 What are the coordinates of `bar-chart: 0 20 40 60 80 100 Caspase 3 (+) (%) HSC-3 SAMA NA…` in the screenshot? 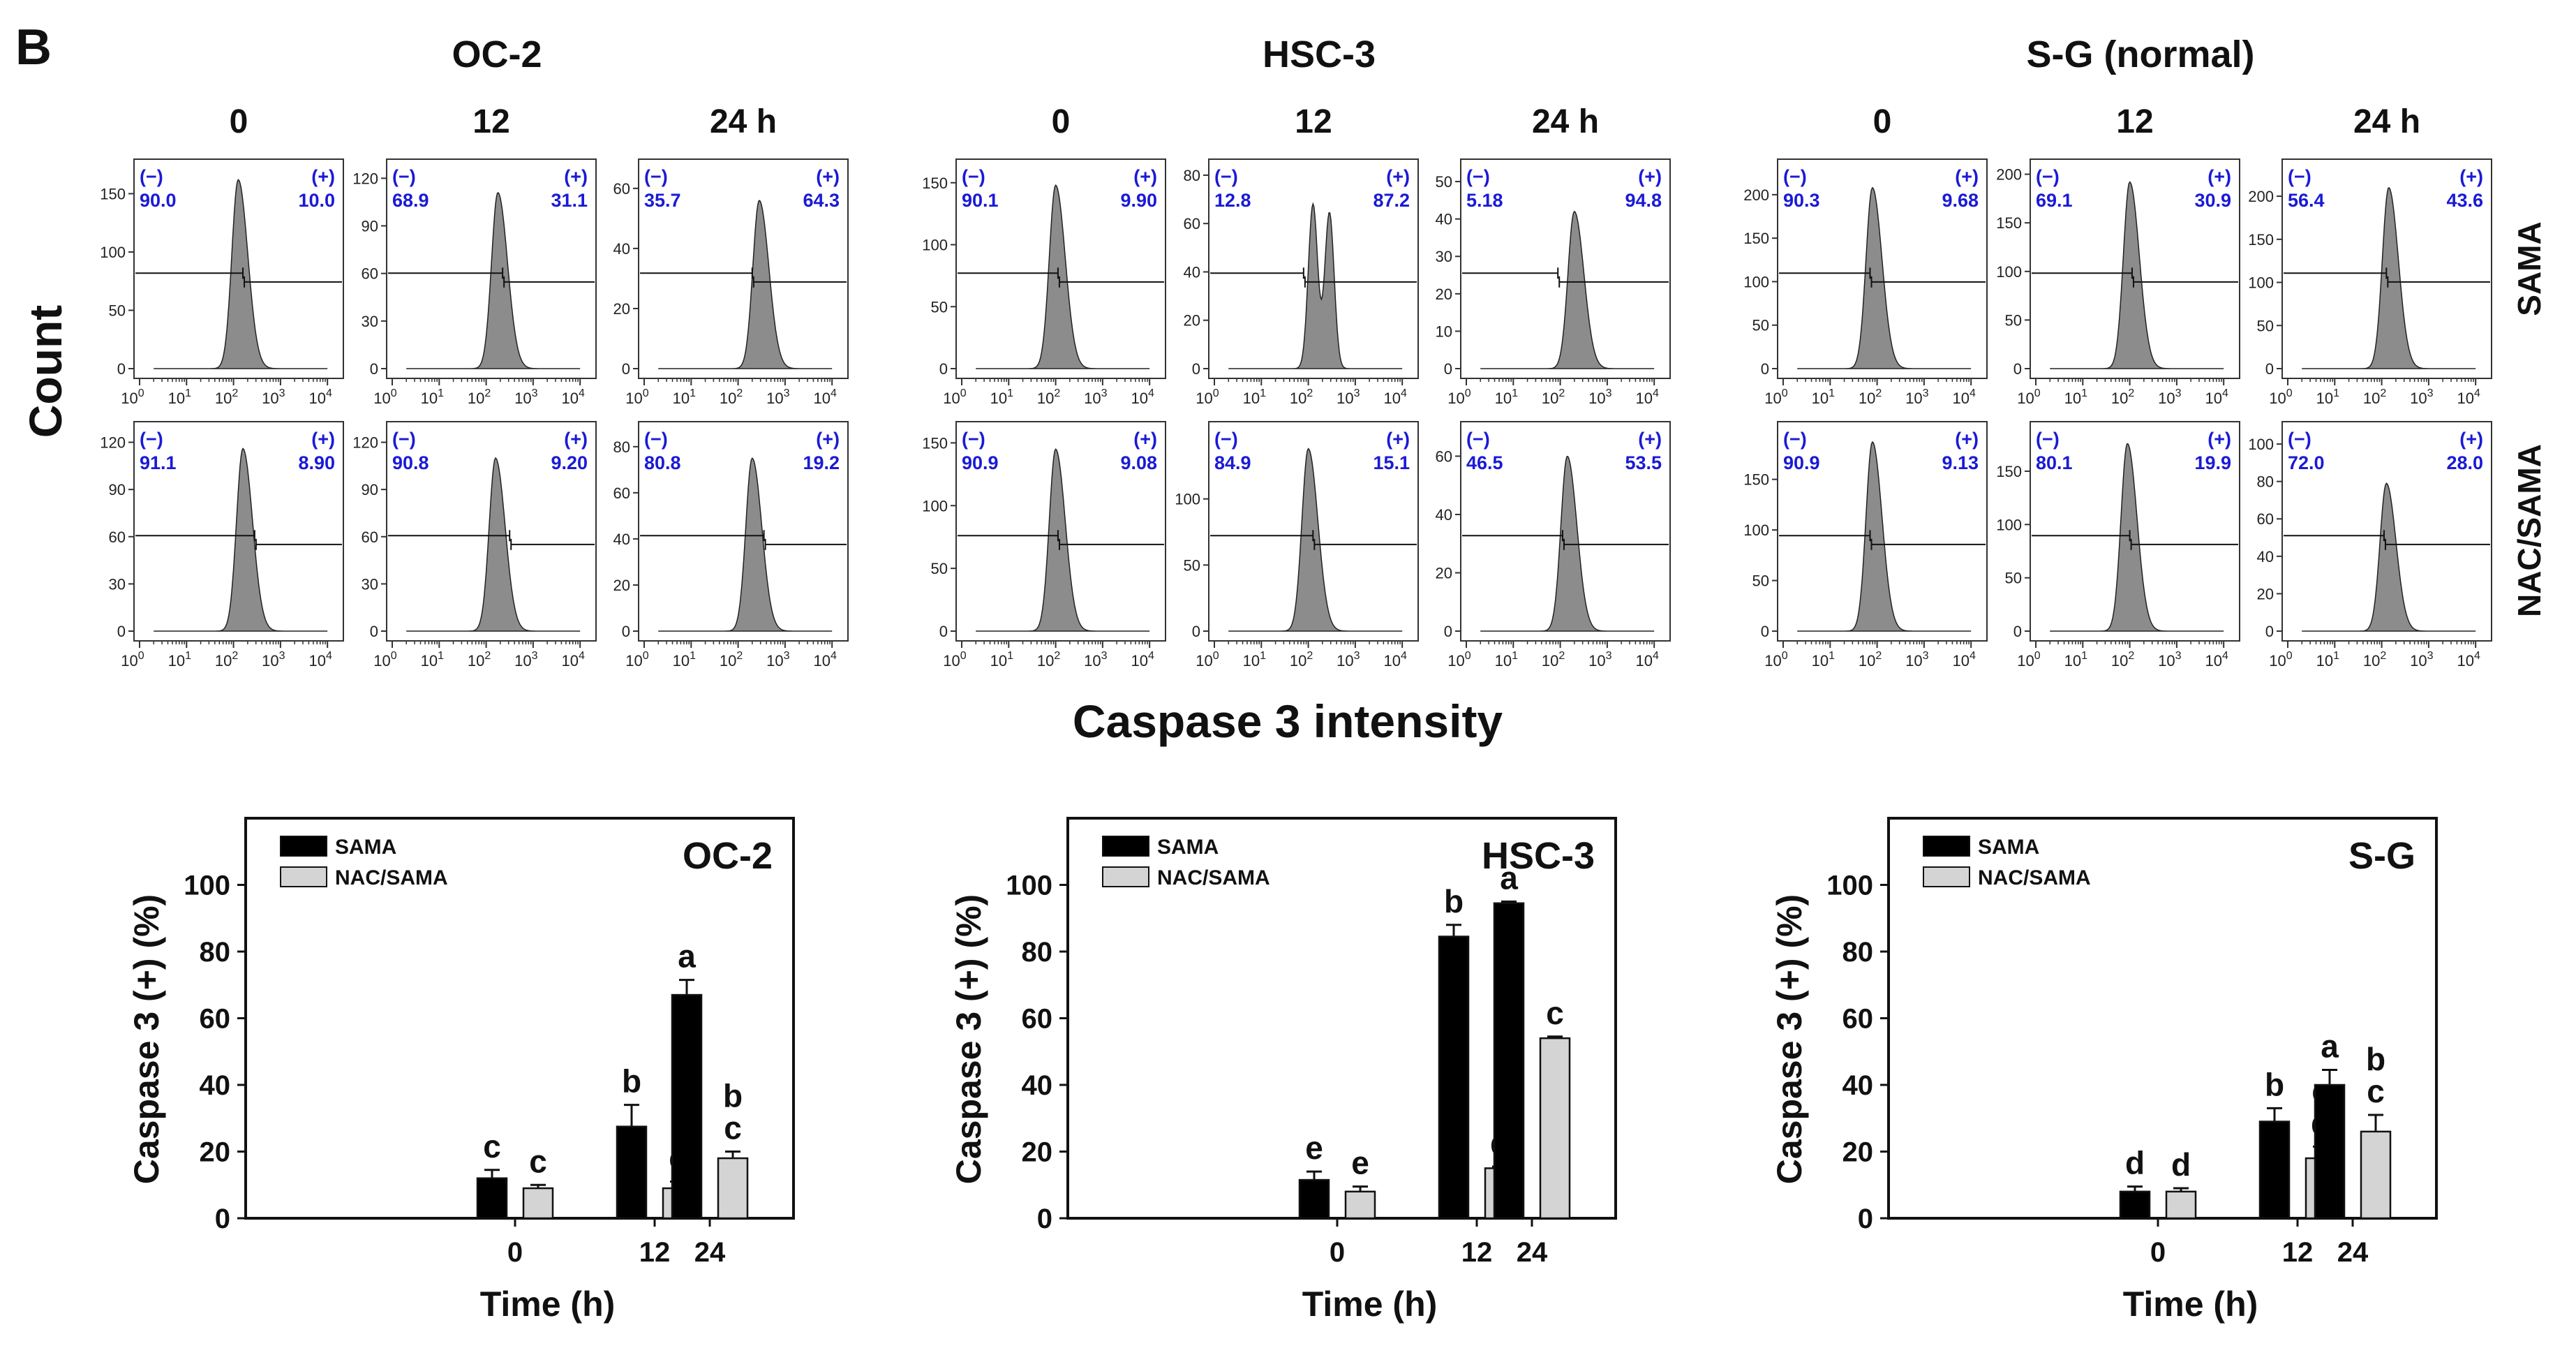 It's located at (1283, 1070).